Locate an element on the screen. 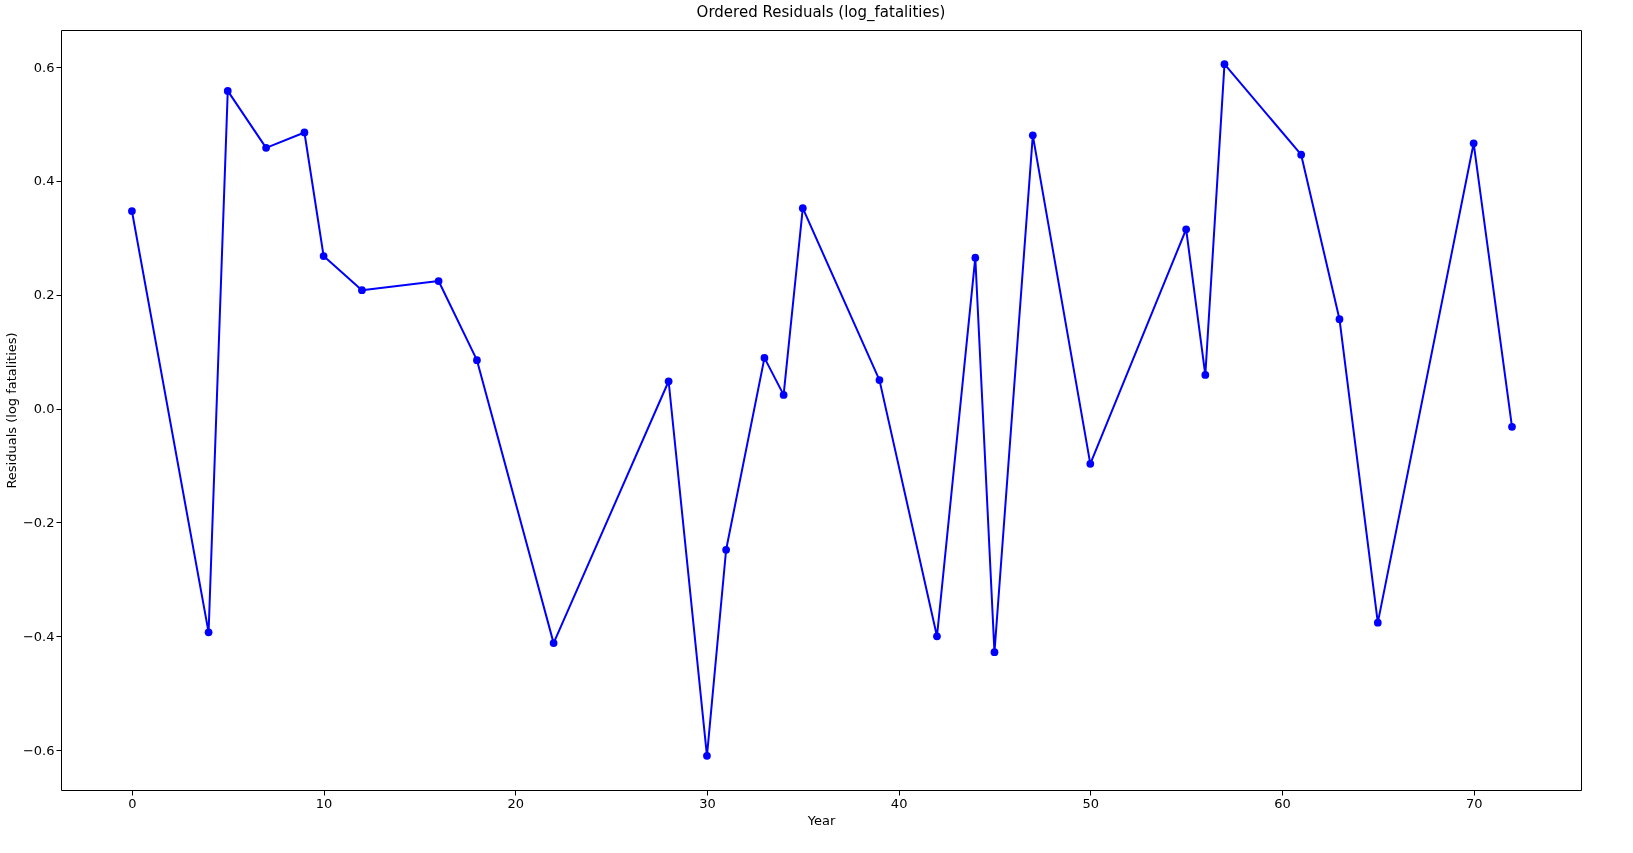 The width and height of the screenshot is (1633, 853). x-tick-label: 30 is located at coordinates (707, 803).